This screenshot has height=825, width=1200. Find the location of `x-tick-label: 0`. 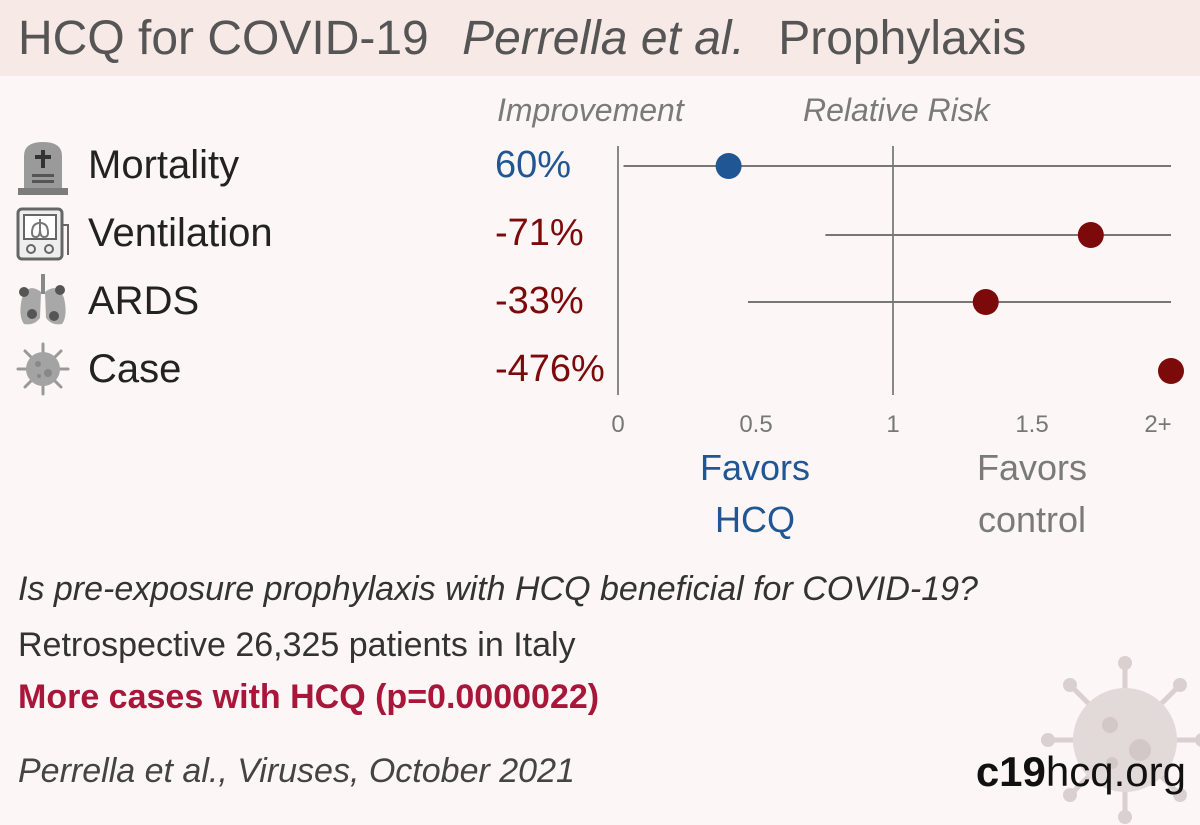

x-tick-label: 0 is located at coordinates (617, 424).